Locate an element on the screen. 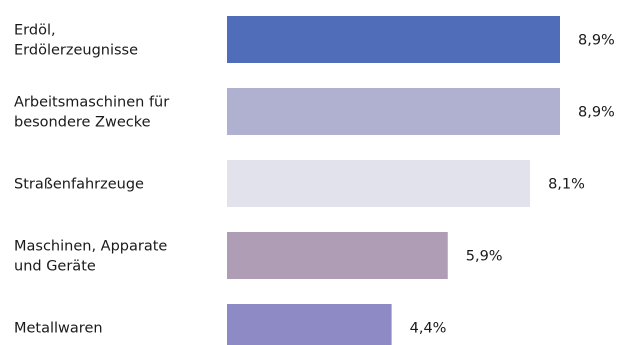  category-label-1: Erdöl, Erdölerzeugnisse is located at coordinates (76, 41).